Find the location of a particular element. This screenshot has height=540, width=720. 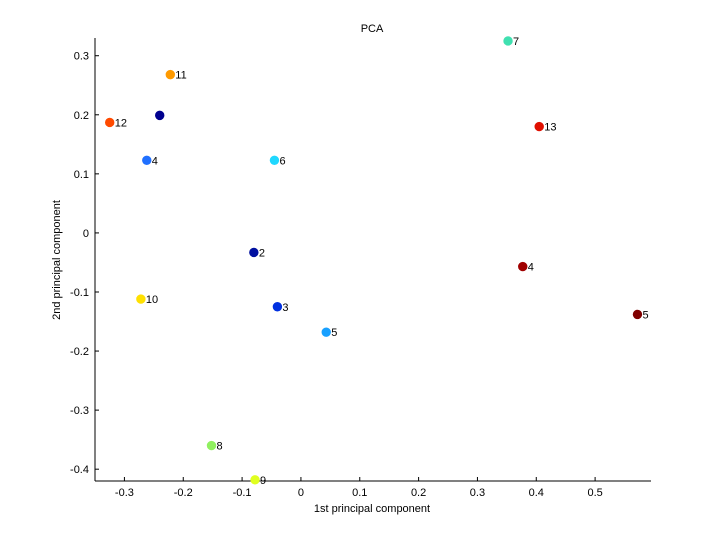

y-tick-label: 0 is located at coordinates (86, 234).